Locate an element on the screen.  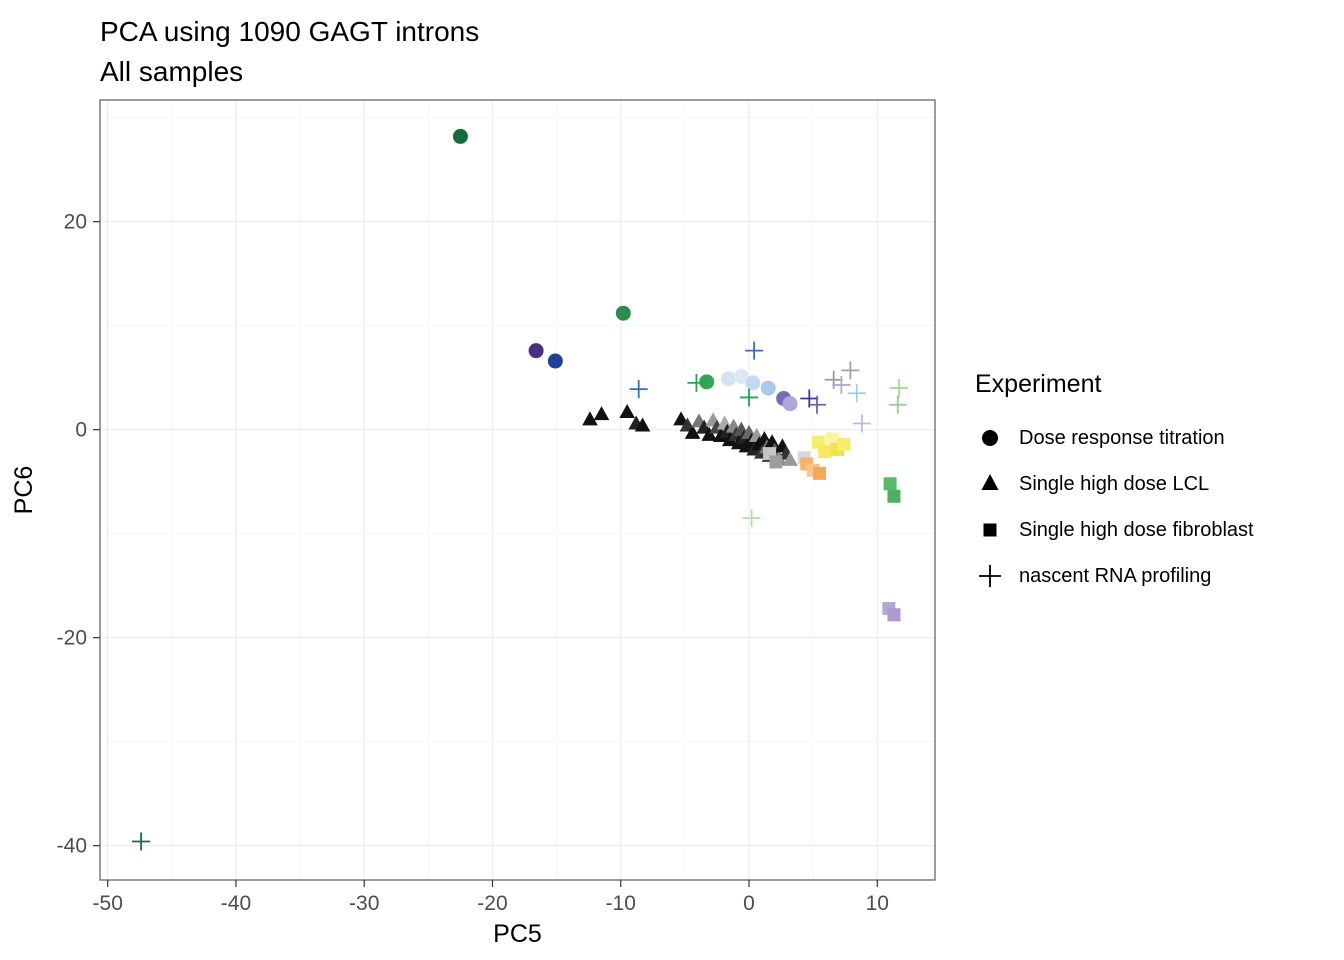
y-axis-title: PC6 is located at coordinates (24, 490).